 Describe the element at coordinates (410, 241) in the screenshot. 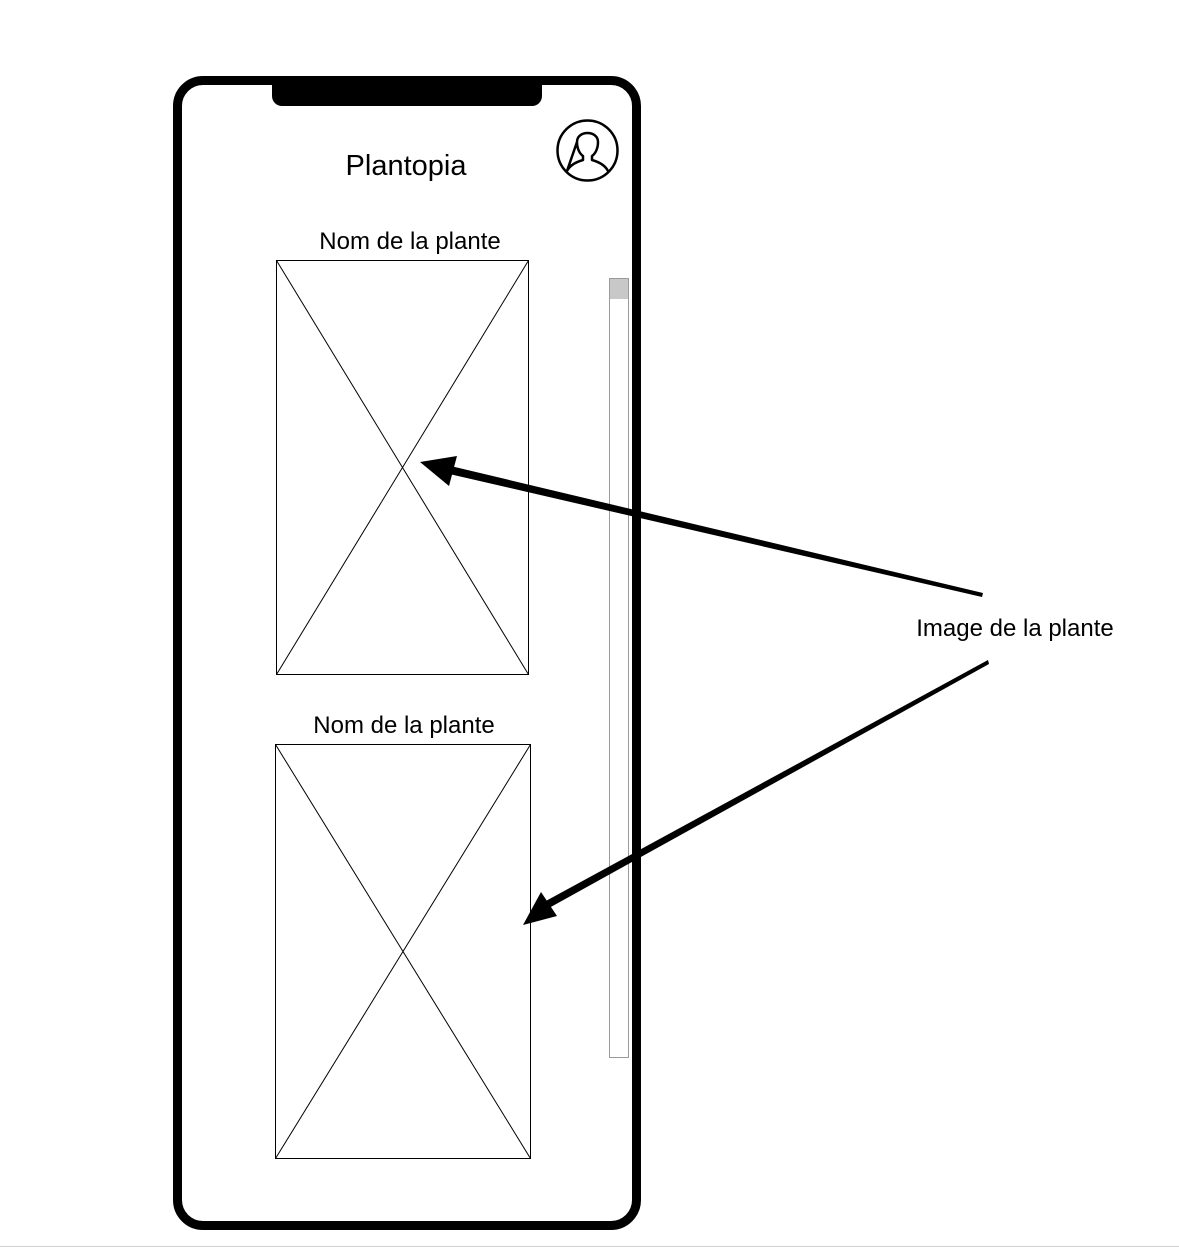

I see `plant-name-1: Nom de la plante` at that location.